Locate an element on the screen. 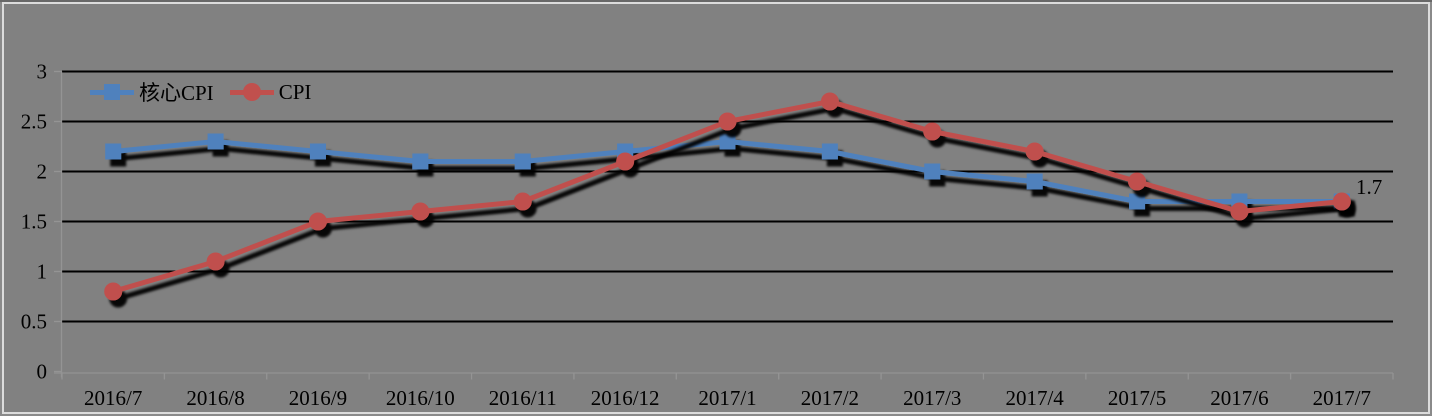  svg-text: 2017/3 is located at coordinates (932, 398).